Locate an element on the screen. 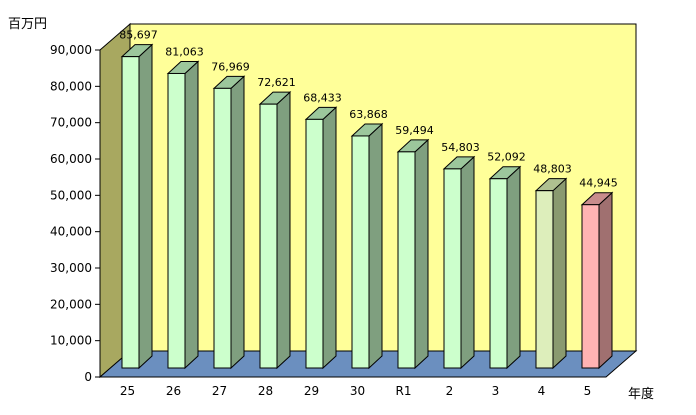 This screenshot has height=415, width=696. bar-value-label: 44,945 is located at coordinates (598, 183).